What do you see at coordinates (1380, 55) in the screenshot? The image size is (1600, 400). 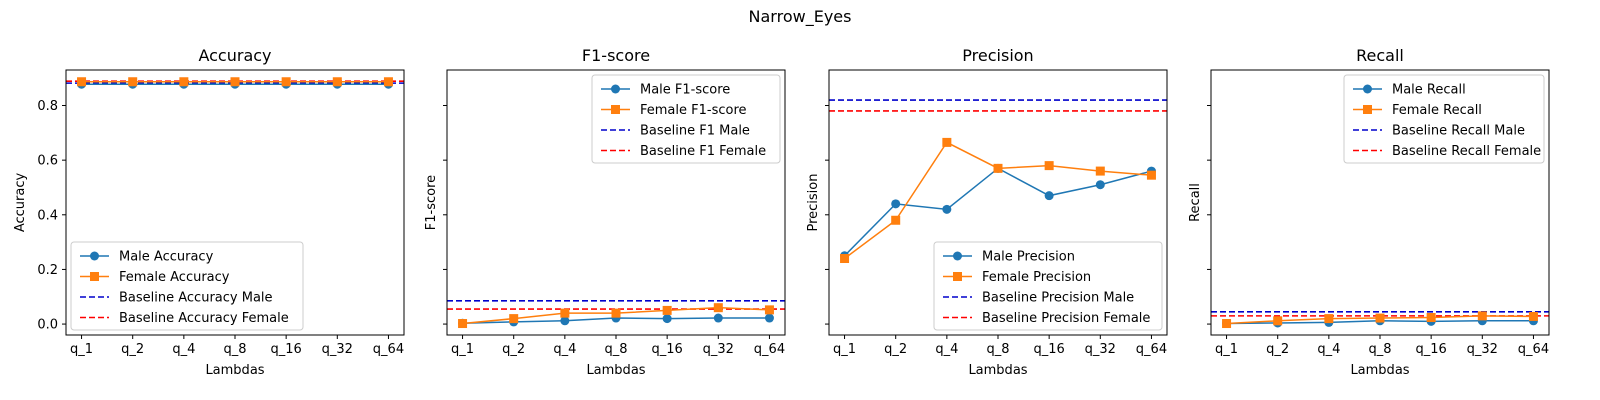 I see `panel-title: Recall` at bounding box center [1380, 55].